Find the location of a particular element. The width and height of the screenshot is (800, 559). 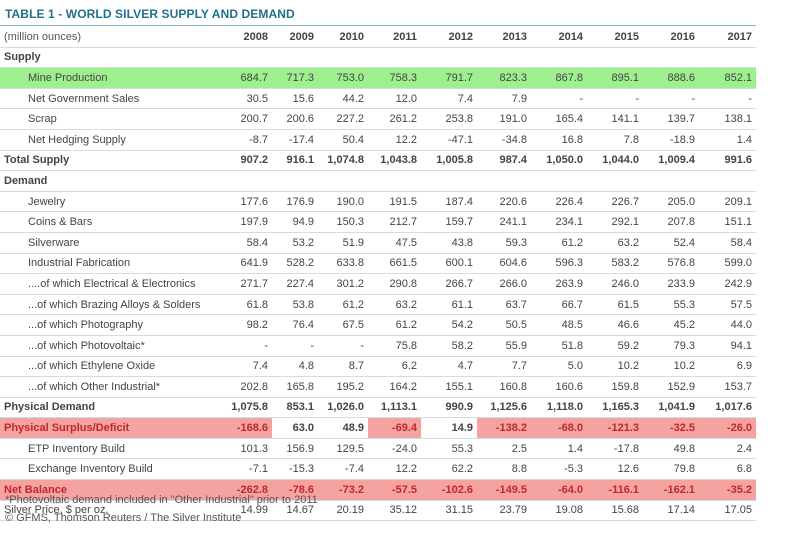

value-cell: -138.2 is located at coordinates (504, 428).